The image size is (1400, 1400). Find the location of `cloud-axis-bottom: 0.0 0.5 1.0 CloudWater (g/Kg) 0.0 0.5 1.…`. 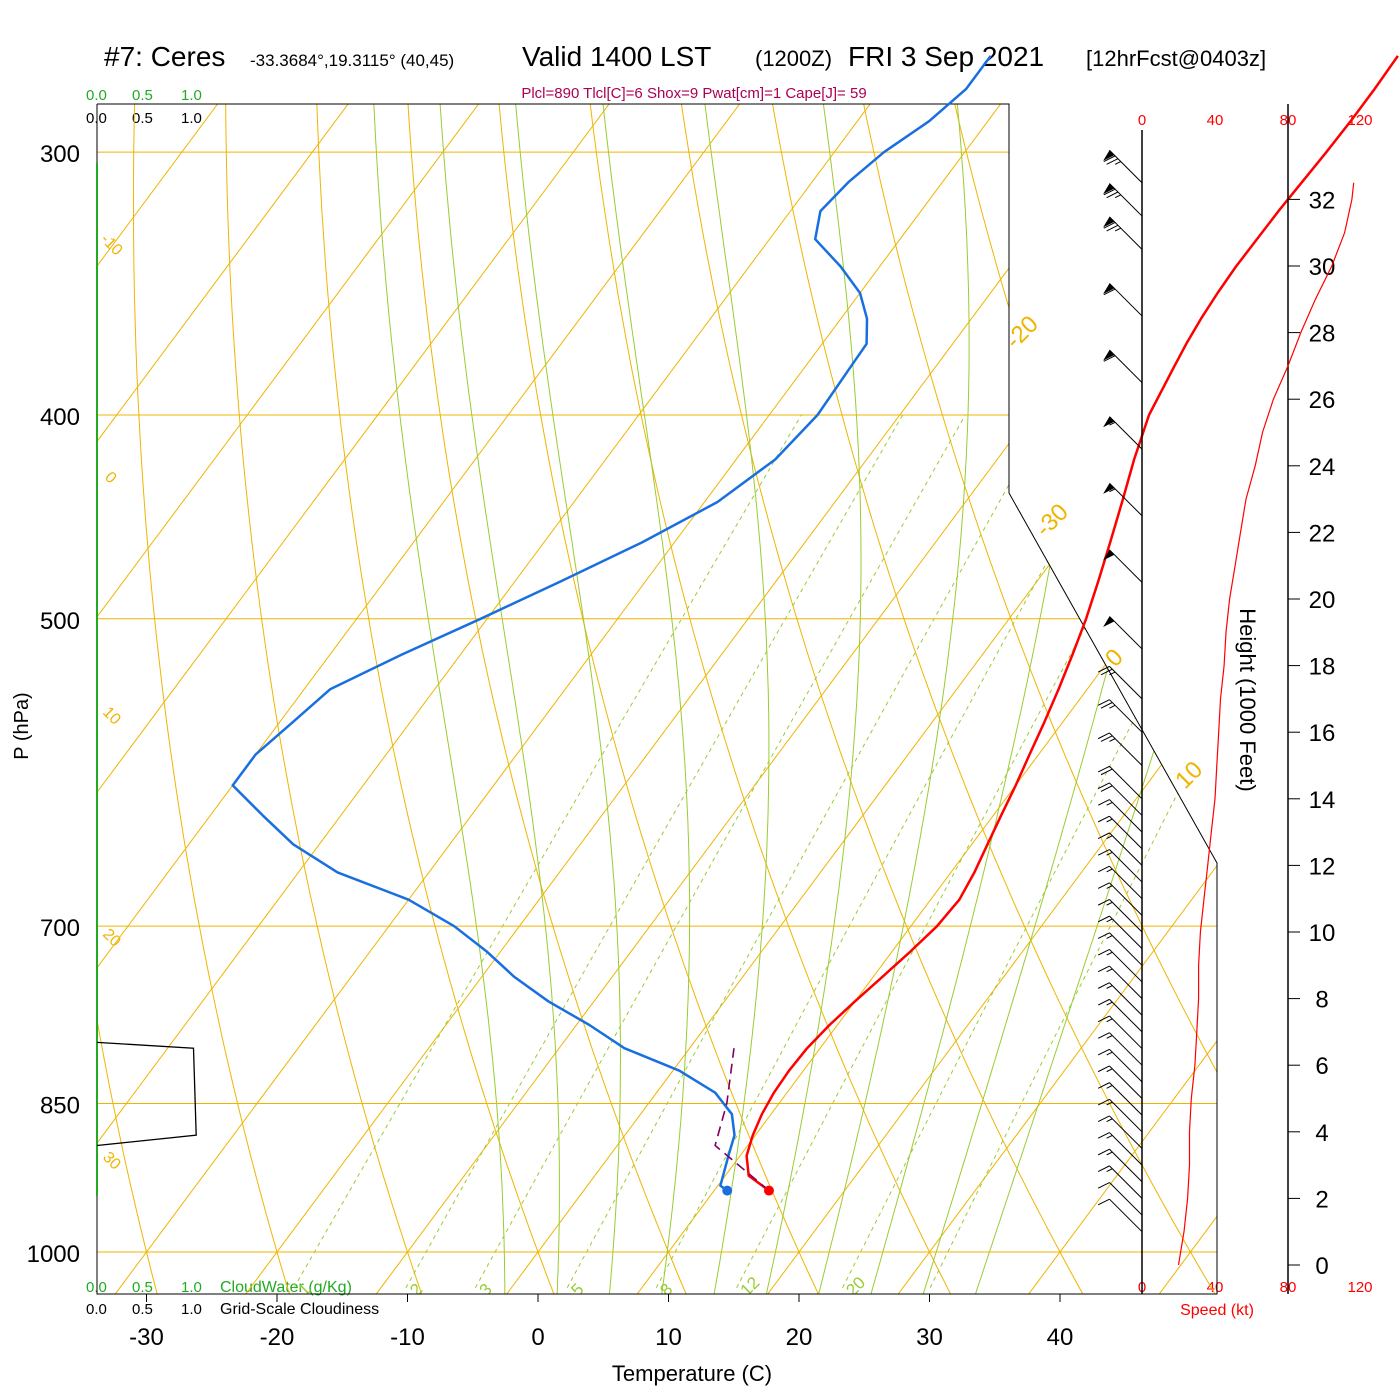

cloud-axis-bottom: 0.0 0.5 1.0 CloudWater (g/Kg) 0.0 0.5 1.… is located at coordinates (232, 1298).